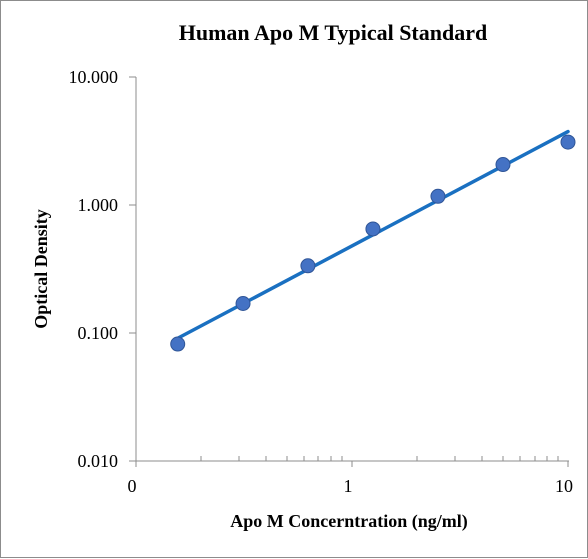 Image resolution: width=588 pixels, height=559 pixels. Describe the element at coordinates (41, 269) in the screenshot. I see `y-axis-label: Optical Density` at that location.